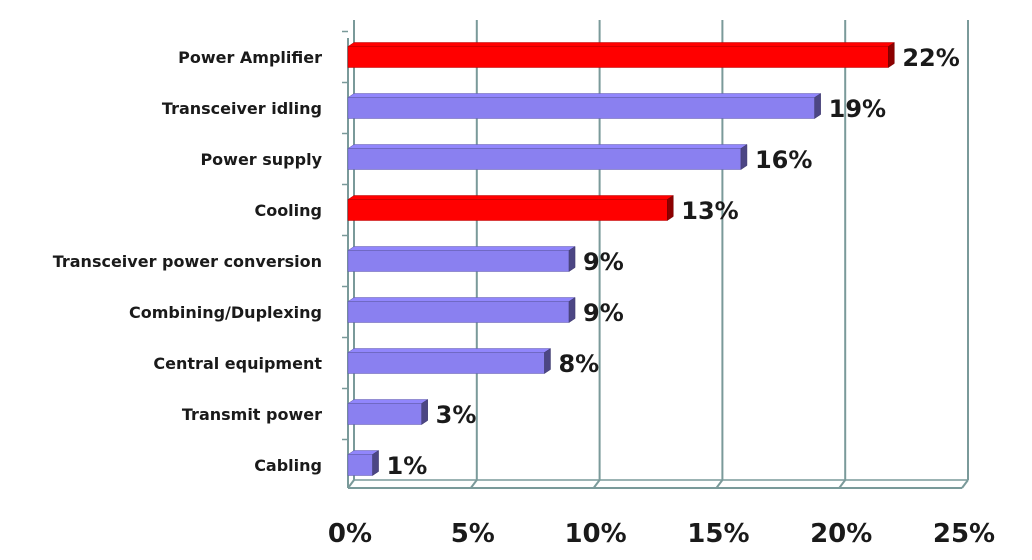 The height and width of the screenshot is (560, 1032). Describe the element at coordinates (783, 160) in the screenshot. I see `value-label: 16%` at that location.